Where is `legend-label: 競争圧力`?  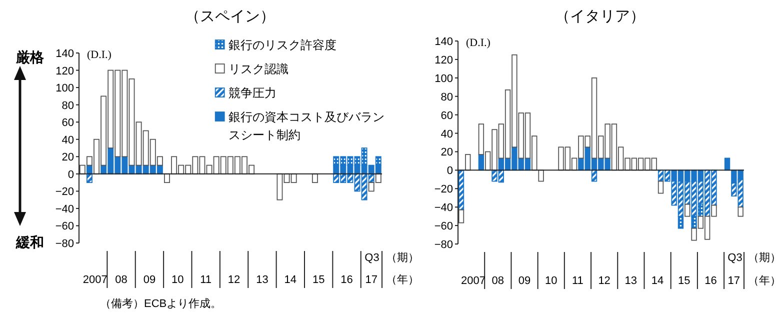
legend-label: 競争圧力 is located at coordinates (252, 93).